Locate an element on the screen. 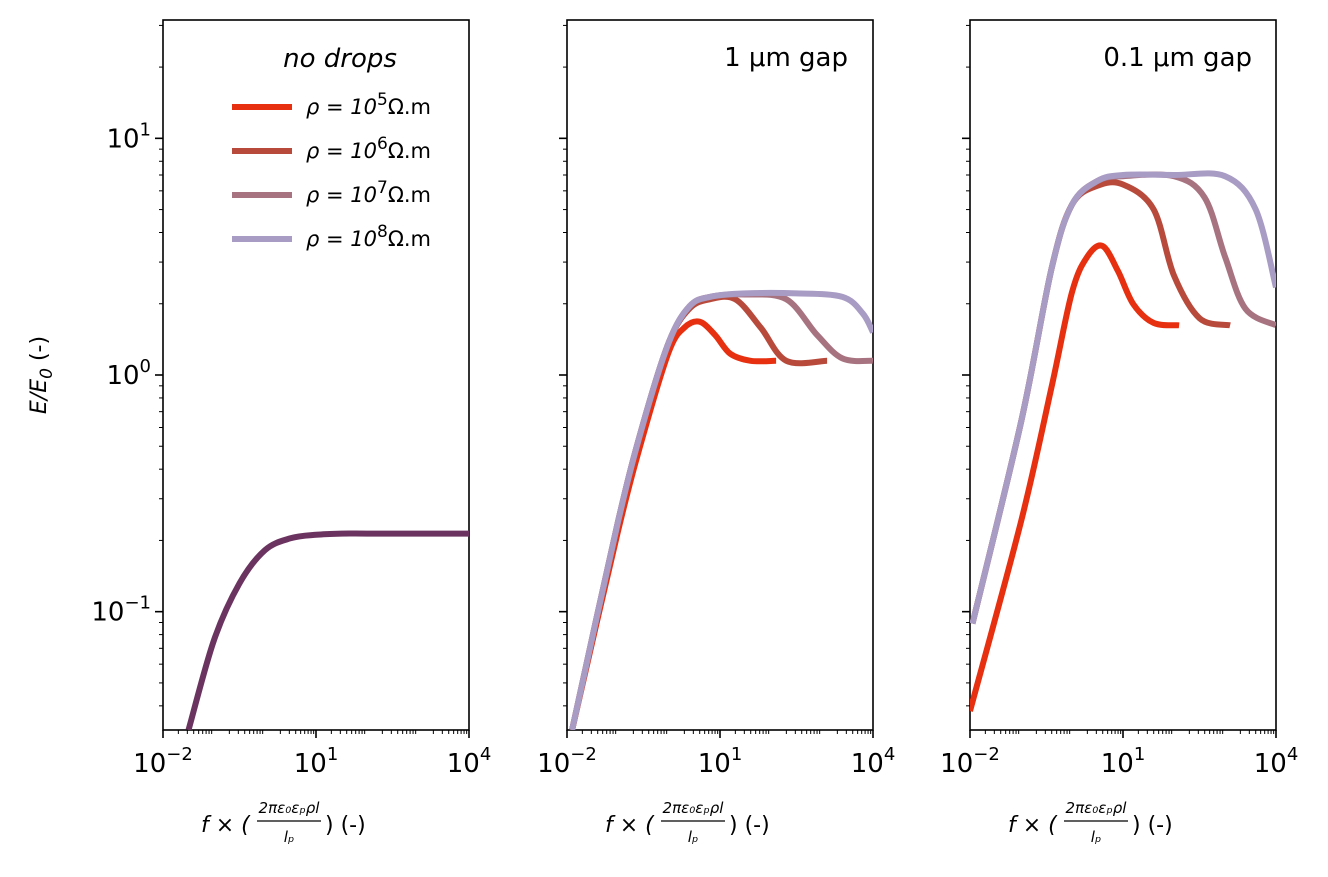  x-axis-label-2-prefix: f × ( is located at coordinates (630, 825).